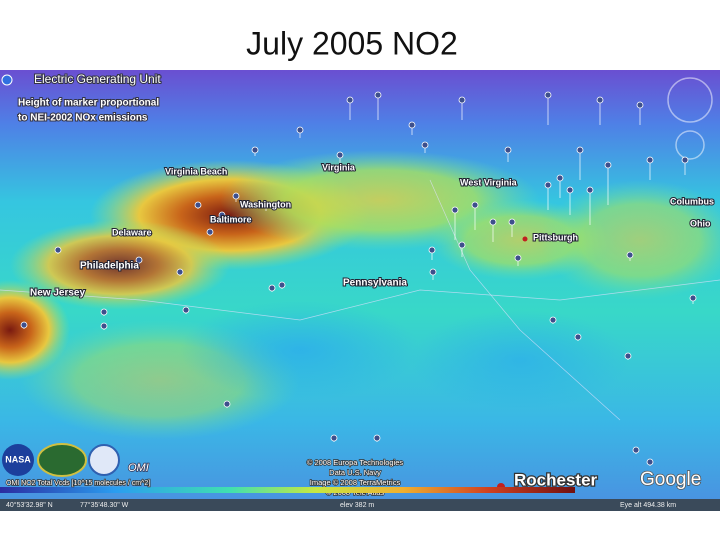 This screenshot has height=545, width=720. Describe the element at coordinates (692, 201) in the screenshot. I see `place-label: Columbus` at that location.